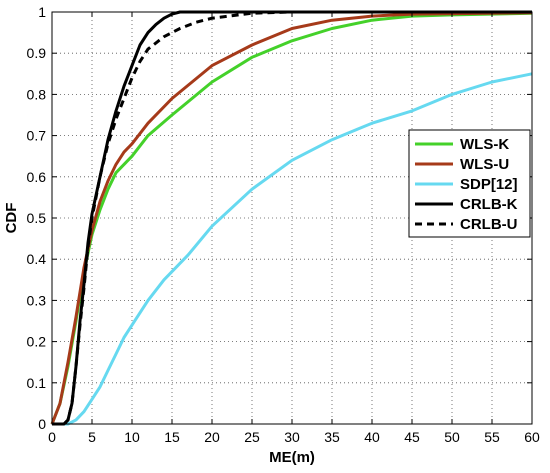 The width and height of the screenshot is (550, 473). What do you see at coordinates (172, 437) in the screenshot?
I see `x-tick-label: 15` at bounding box center [172, 437].